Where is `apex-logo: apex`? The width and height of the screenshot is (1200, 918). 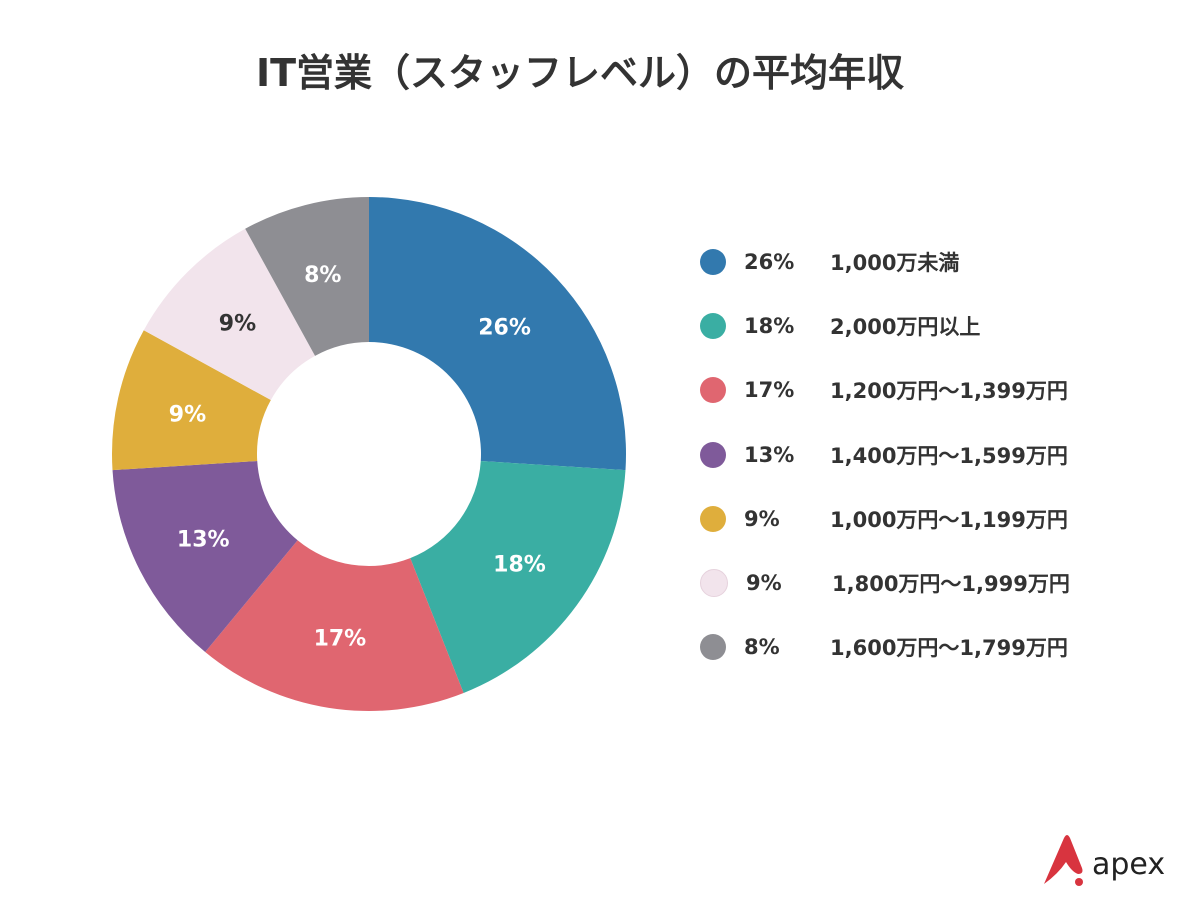
apex-logo: apex is located at coordinates (1103, 860).